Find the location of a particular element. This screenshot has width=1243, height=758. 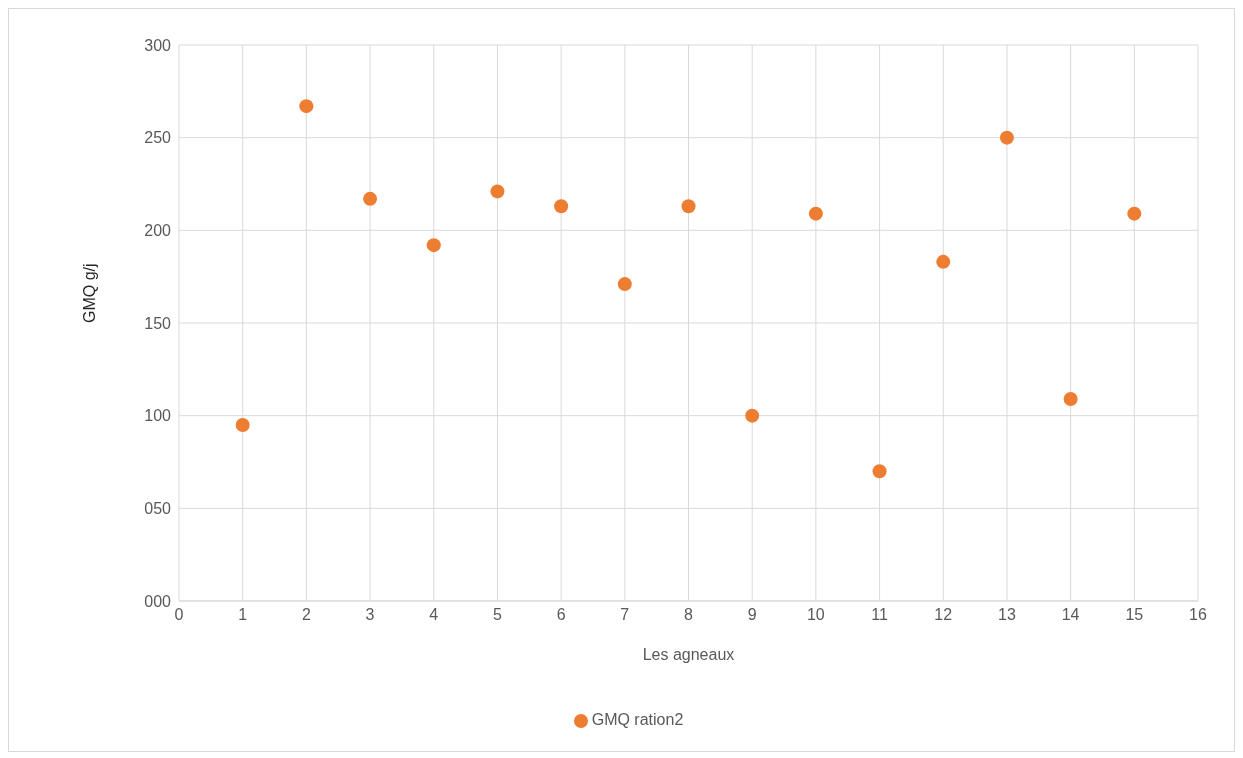

x-tick-label: 7 is located at coordinates (625, 615).